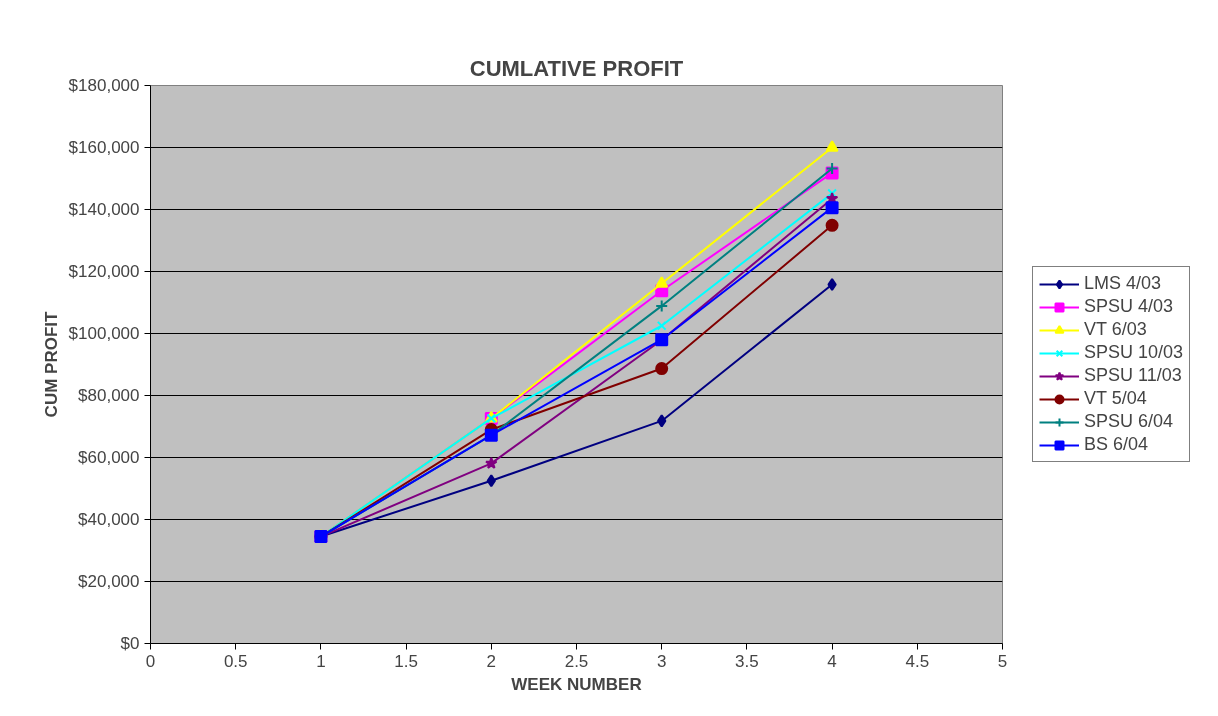  Describe the element at coordinates (321, 661) in the screenshot. I see `x-tick-label: 1` at that location.